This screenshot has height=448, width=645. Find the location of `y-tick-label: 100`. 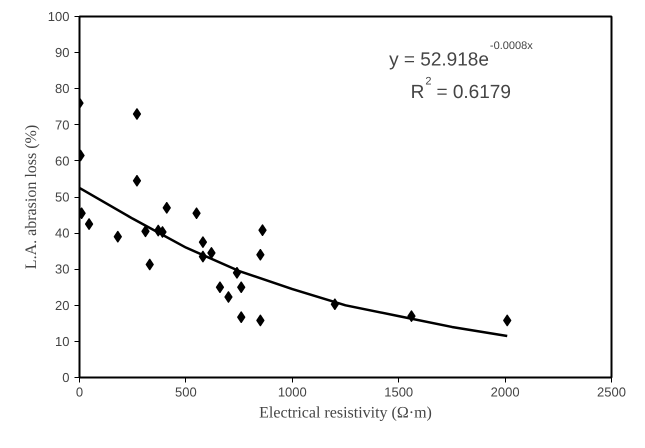

y-tick-label: 100 is located at coordinates (59, 16).